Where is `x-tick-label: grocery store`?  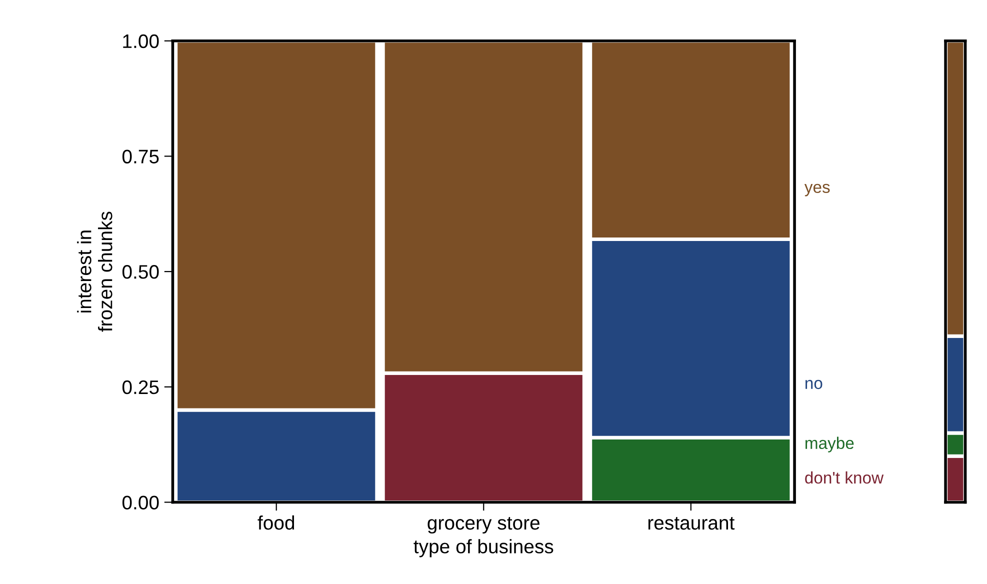 x-tick-label: grocery store is located at coordinates (484, 525).